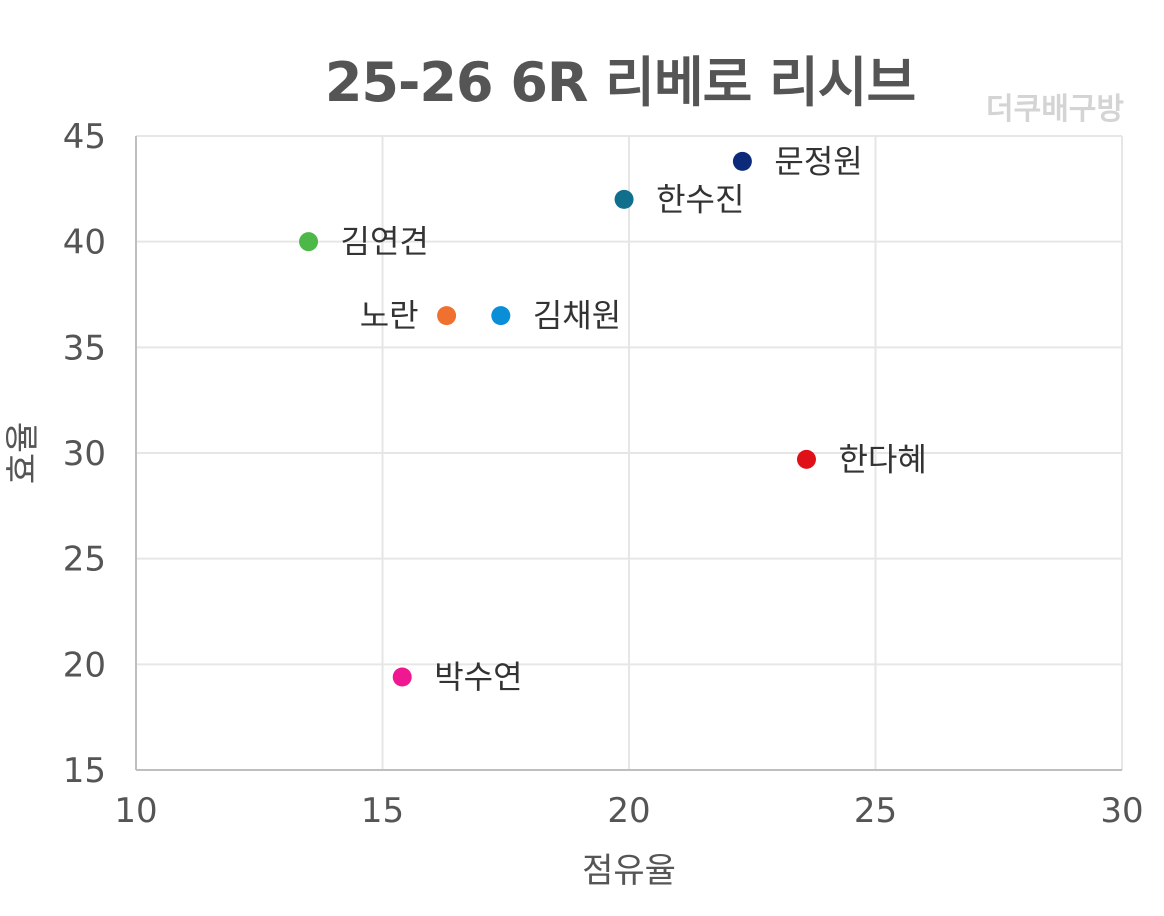 Image resolution: width=1164 pixels, height=916 pixels. I want to click on y-tick-label: 35, so click(84, 348).